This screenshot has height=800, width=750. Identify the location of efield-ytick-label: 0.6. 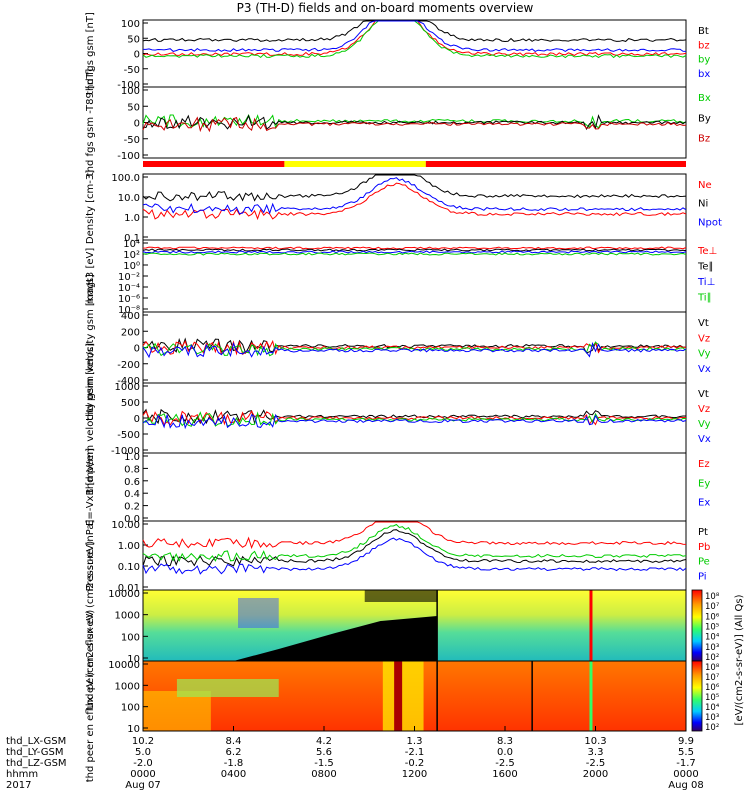
(132, 482).